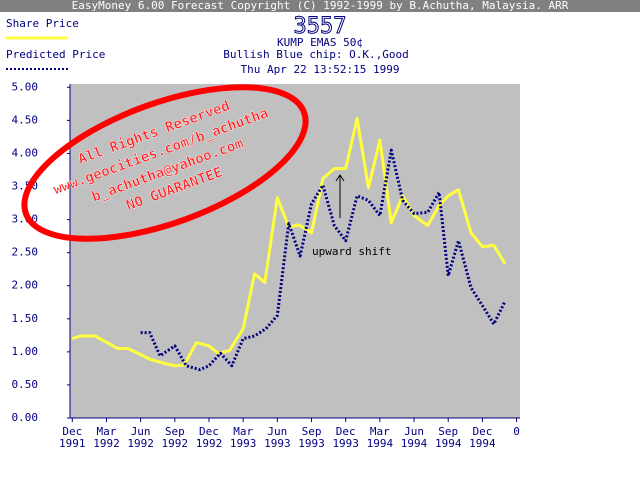  I want to click on subtitle: Thu Apr 22 13:52:15 1999, so click(320, 69).